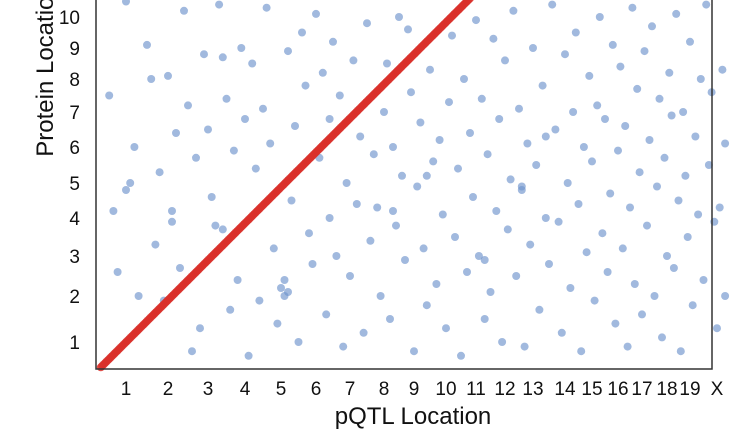 This screenshot has height=435, width=750. What do you see at coordinates (74, 80) in the screenshot?
I see `y-tick-label: 8` at bounding box center [74, 80].